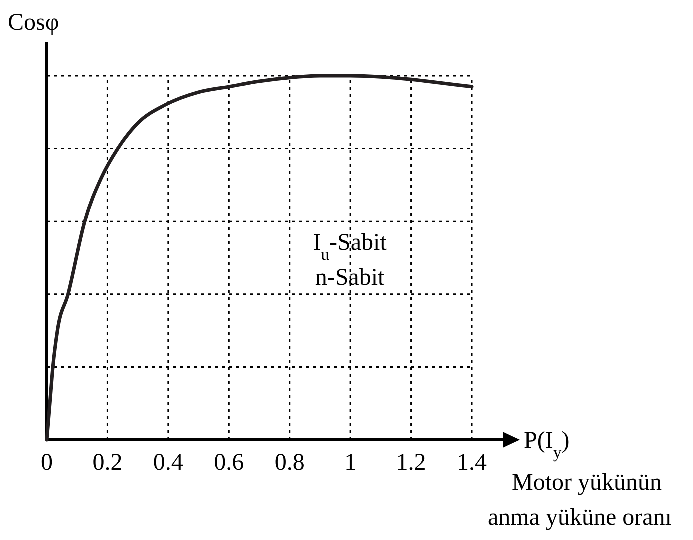 The image size is (693, 540). Describe the element at coordinates (350, 463) in the screenshot. I see `x-tick-label: 1` at that location.